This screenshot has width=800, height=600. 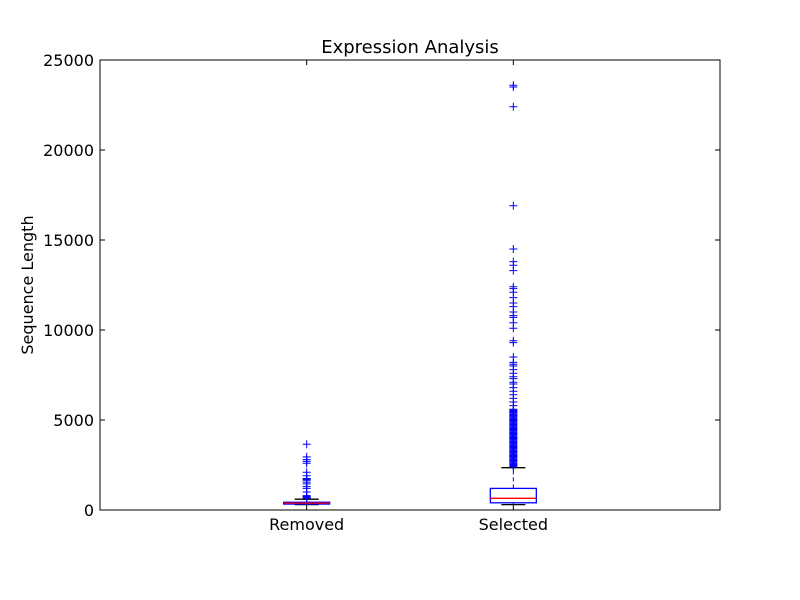 What do you see at coordinates (513, 293) in the screenshot?
I see `box-selected` at bounding box center [513, 293].